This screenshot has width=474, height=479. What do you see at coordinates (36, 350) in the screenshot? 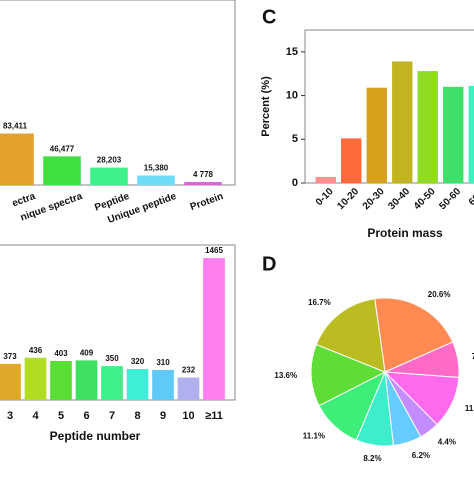
I see `value-label: 436` at bounding box center [36, 350].